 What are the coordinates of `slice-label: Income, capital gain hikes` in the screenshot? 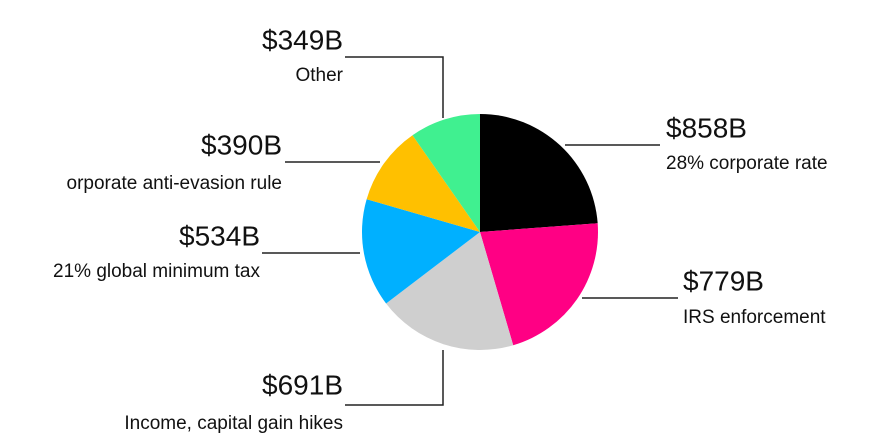 It's located at (233, 423).